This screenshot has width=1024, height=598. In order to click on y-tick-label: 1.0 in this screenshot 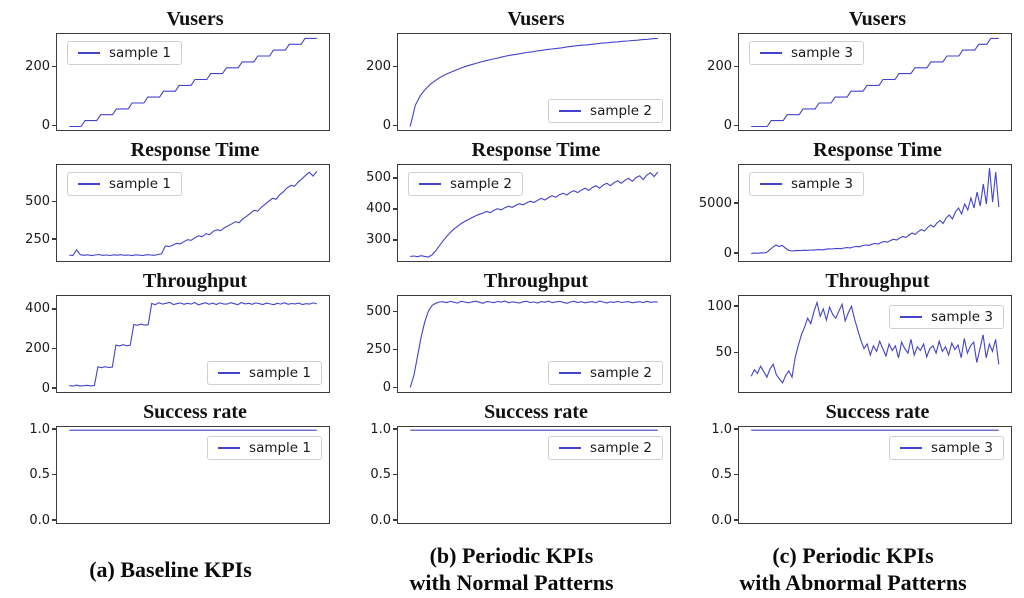, I will do `click(721, 429)`.